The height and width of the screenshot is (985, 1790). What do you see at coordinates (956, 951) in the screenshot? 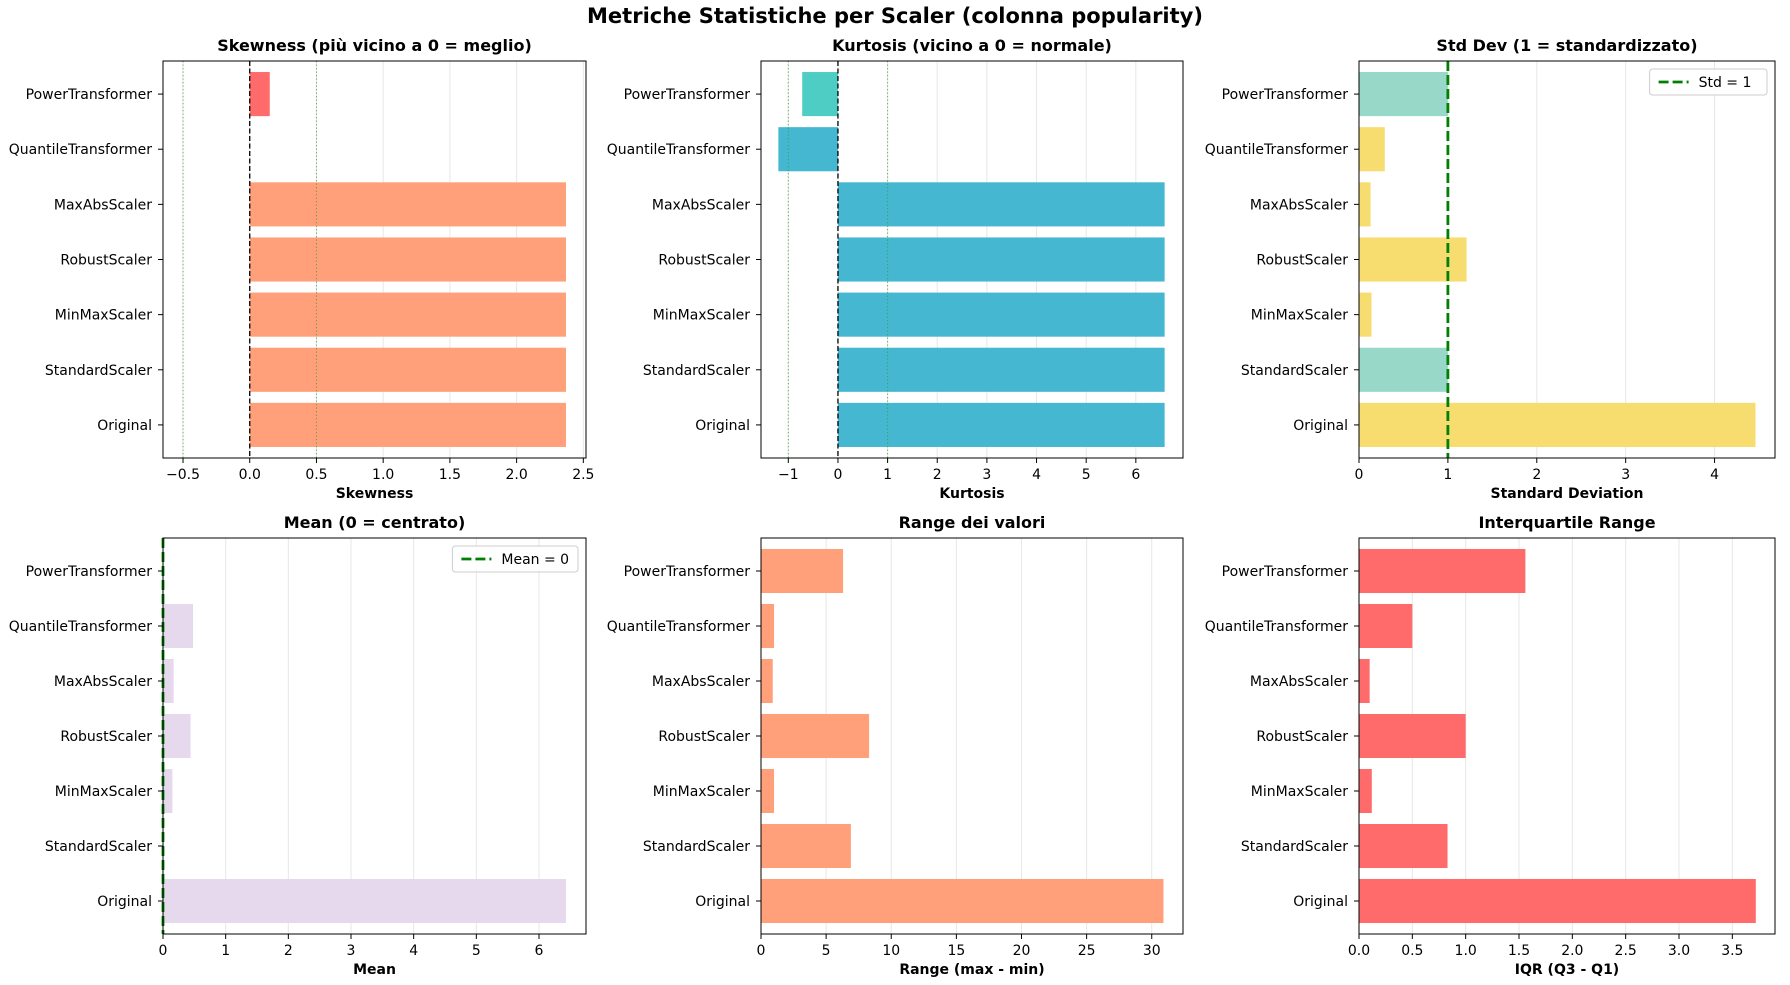
I see `x-tick-label: 15` at bounding box center [956, 951].